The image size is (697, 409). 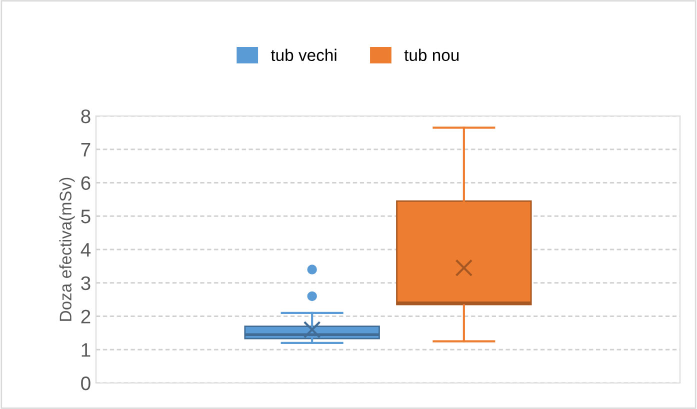 What do you see at coordinates (67, 249) in the screenshot?
I see `y-axis-title: Doza efectiva(mSv)` at bounding box center [67, 249].